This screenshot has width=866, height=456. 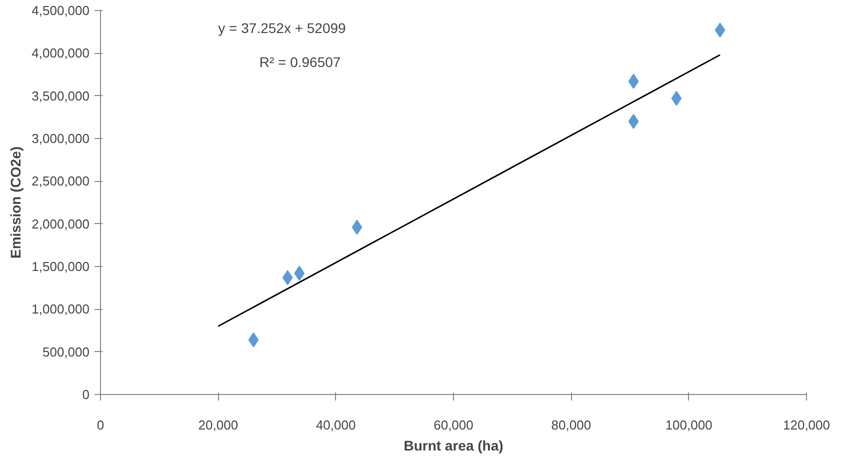 What do you see at coordinates (61, 96) in the screenshot?
I see `y-tick-label: 3,500,000` at bounding box center [61, 96].